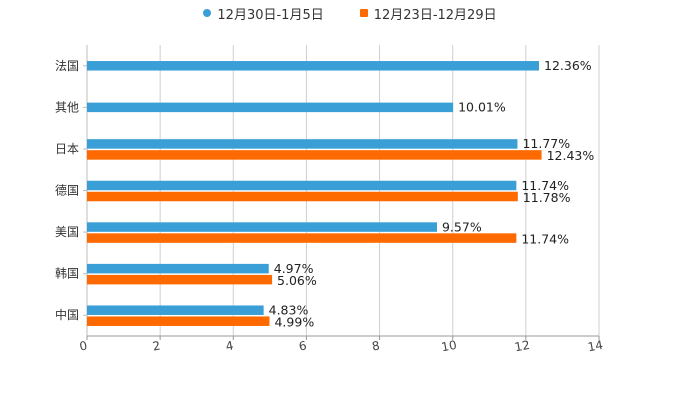 This screenshot has width=700, height=400. I want to click on y-tick-label-3: 德国, so click(67, 190).